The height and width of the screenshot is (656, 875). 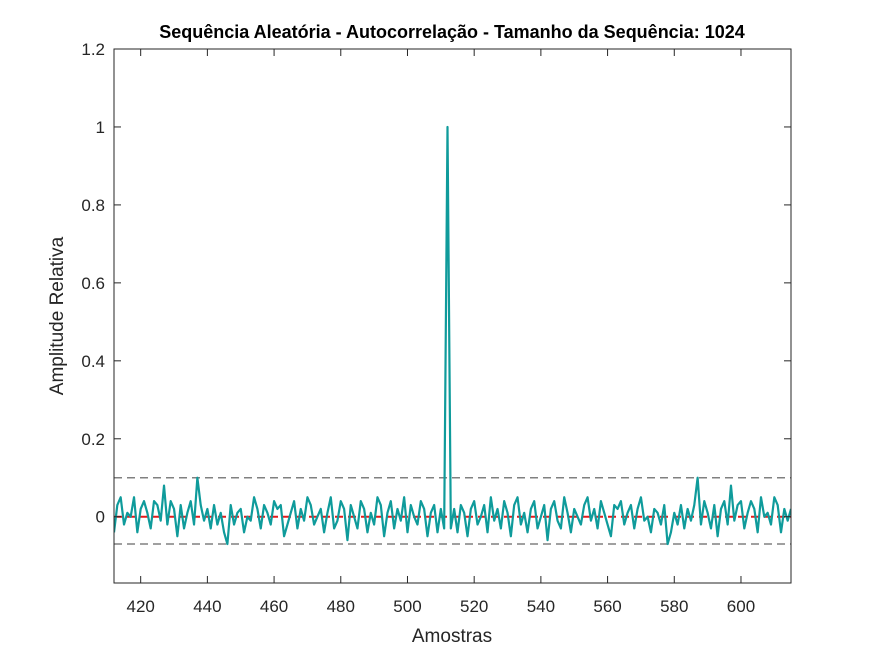 What do you see at coordinates (474, 606) in the screenshot?
I see `x-tick-label: 520` at bounding box center [474, 606].